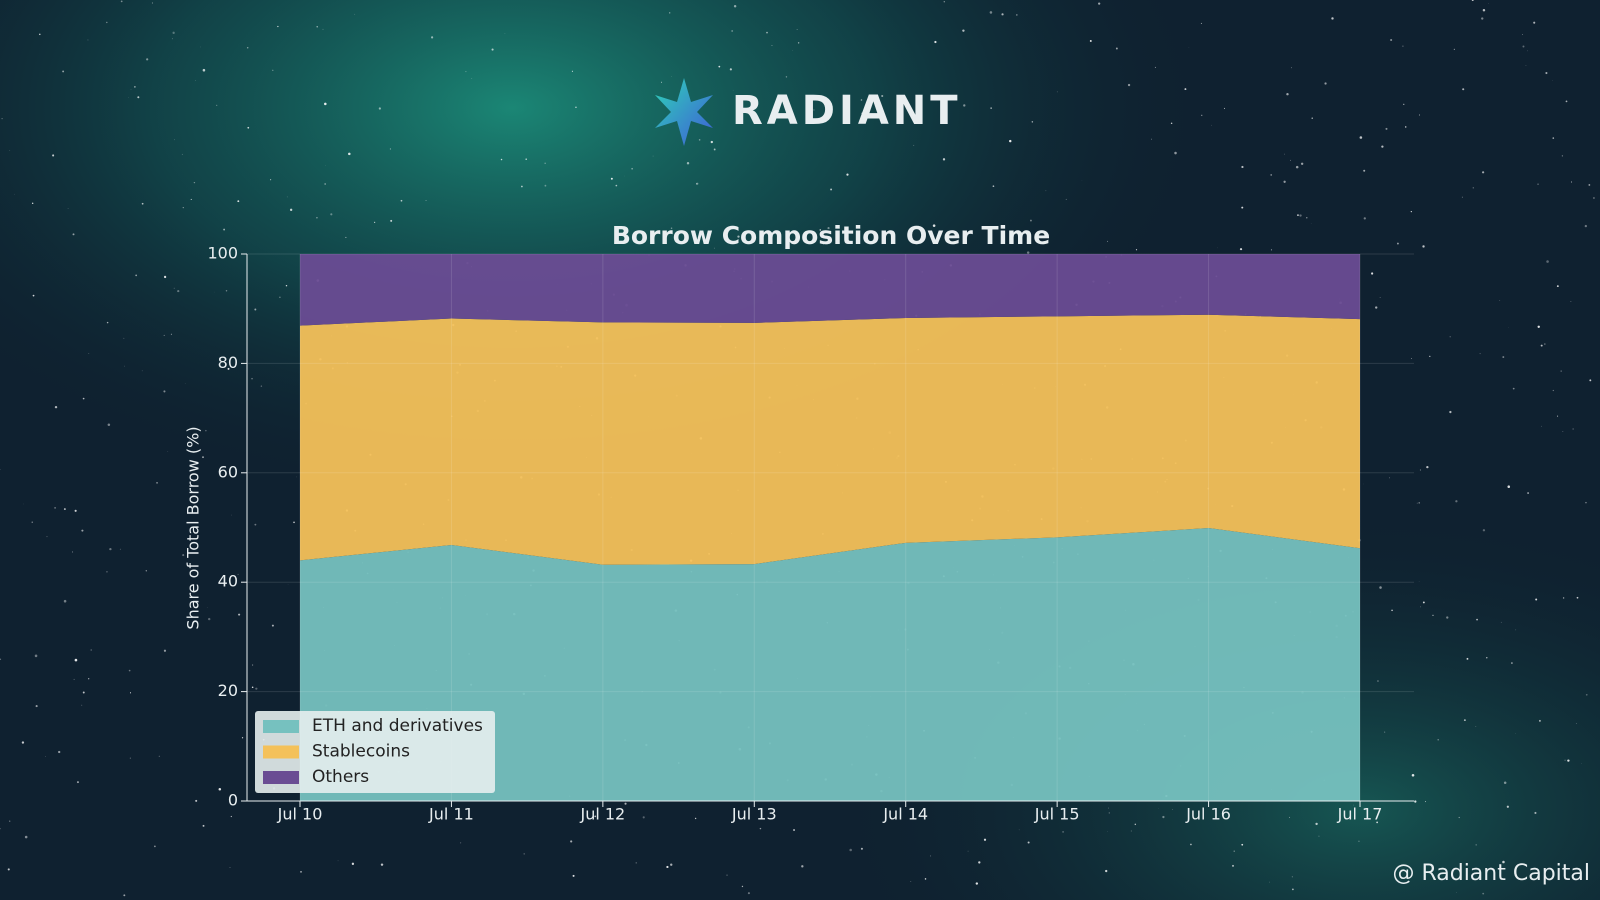 The width and height of the screenshot is (1600, 900). Describe the element at coordinates (228, 362) in the screenshot. I see `y-tick-label: 80` at that location.